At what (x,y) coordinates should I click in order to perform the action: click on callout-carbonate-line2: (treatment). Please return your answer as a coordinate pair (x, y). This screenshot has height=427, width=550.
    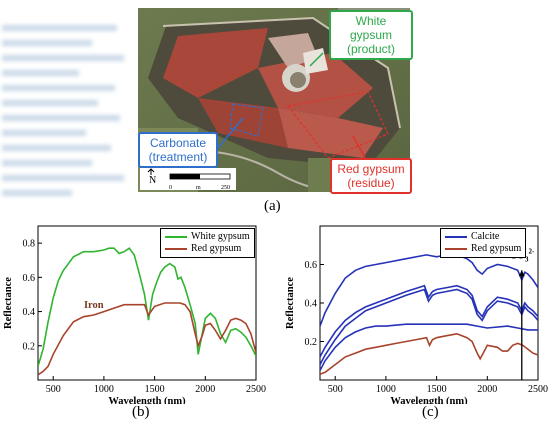
    Looking at the image, I should click on (178, 157).